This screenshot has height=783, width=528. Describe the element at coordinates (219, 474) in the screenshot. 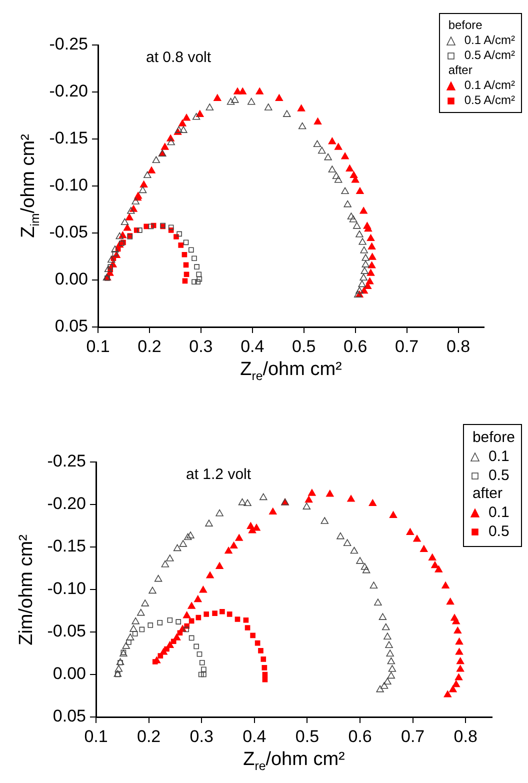

I see `chart-title: at 1.2 volt` at that location.